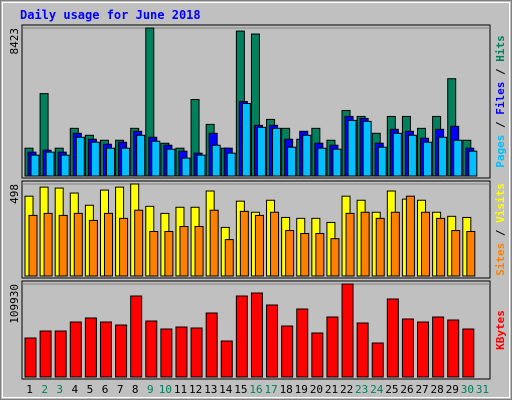 Image resolution: width=512 pixels, height=400 pixels. What do you see at coordinates (286, 389) in the screenshot?
I see `x-tick-label: 18` at bounding box center [286, 389].